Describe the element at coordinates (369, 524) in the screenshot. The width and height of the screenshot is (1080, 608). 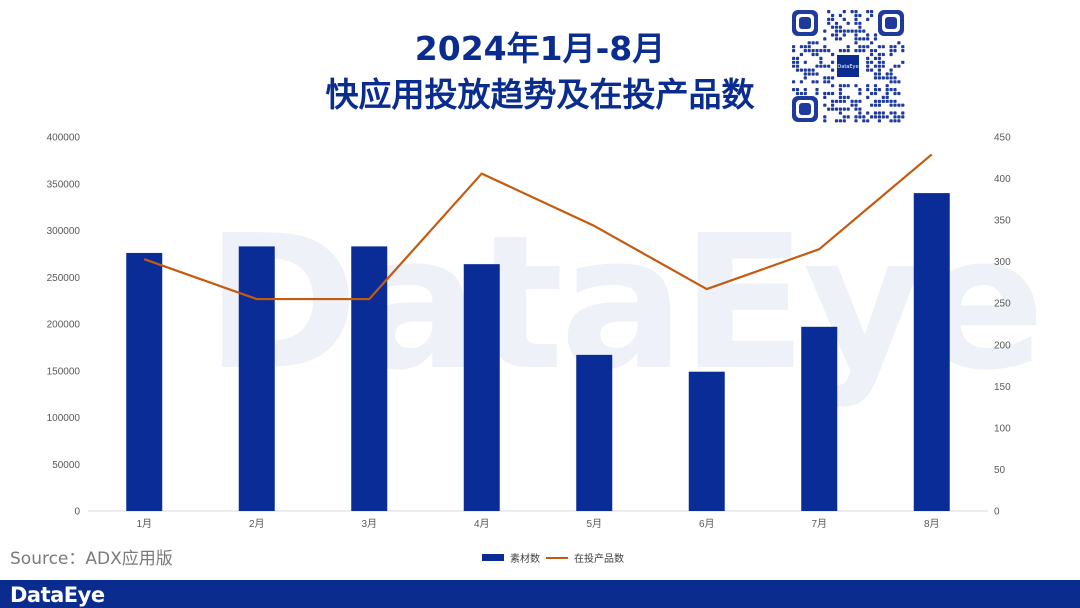
I see `x-tick-label: 3月` at that location.